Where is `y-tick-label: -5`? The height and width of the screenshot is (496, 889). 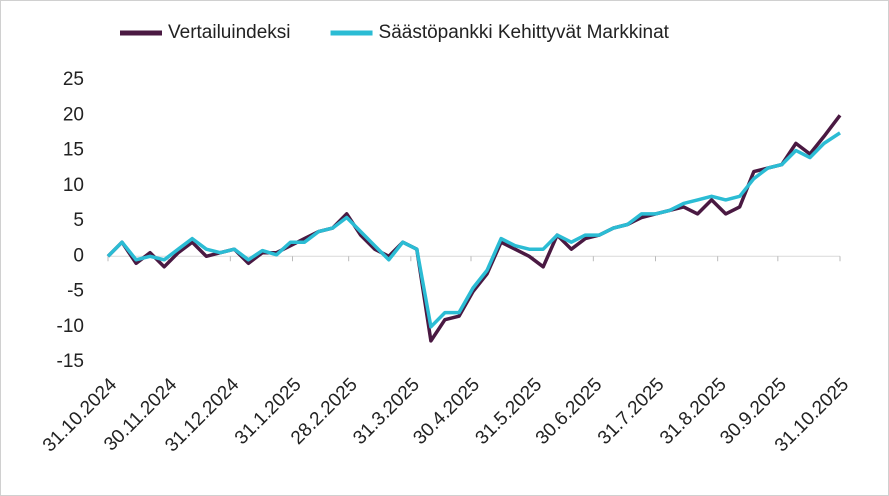 y-tick-label: -5 is located at coordinates (75, 291).